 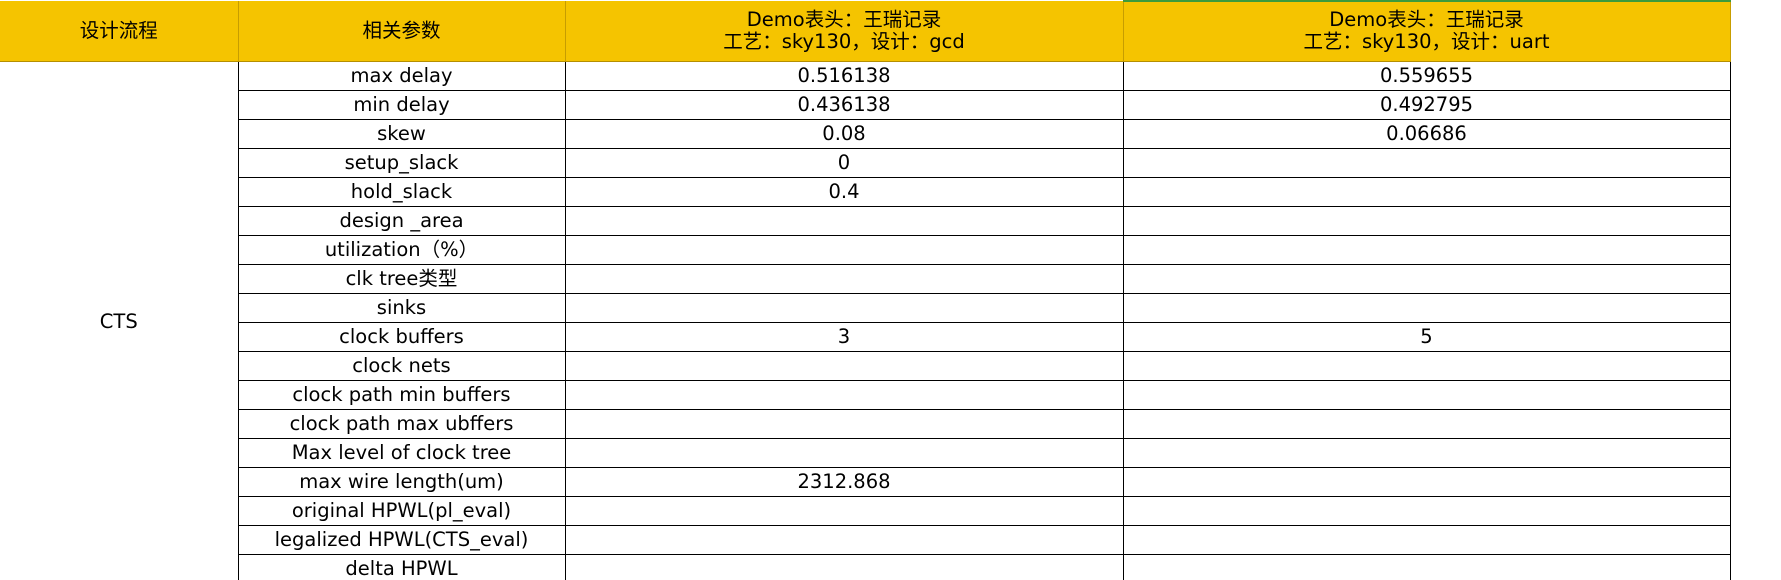 What do you see at coordinates (402, 221) in the screenshot?
I see `param-cell: design _area` at bounding box center [402, 221].